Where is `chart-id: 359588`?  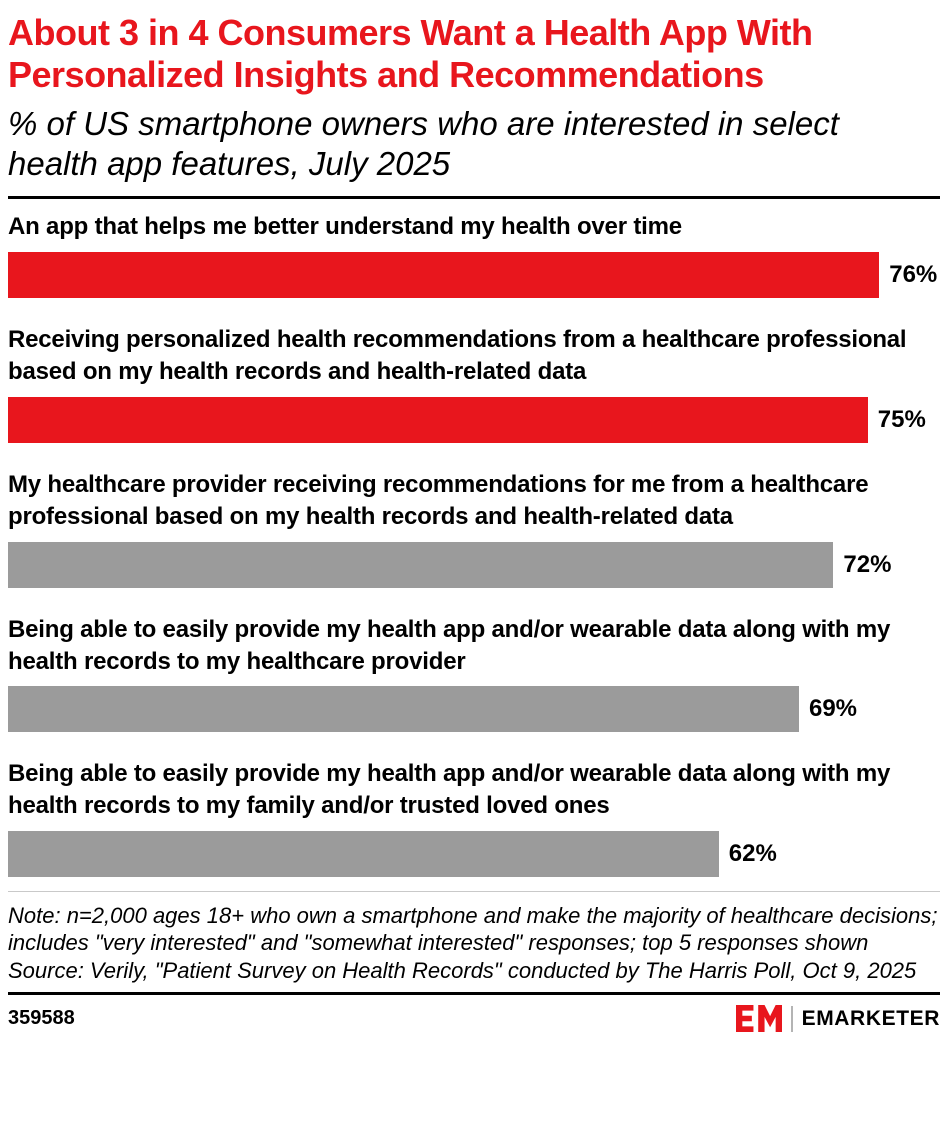
chart-id: 359588 is located at coordinates (41, 1018).